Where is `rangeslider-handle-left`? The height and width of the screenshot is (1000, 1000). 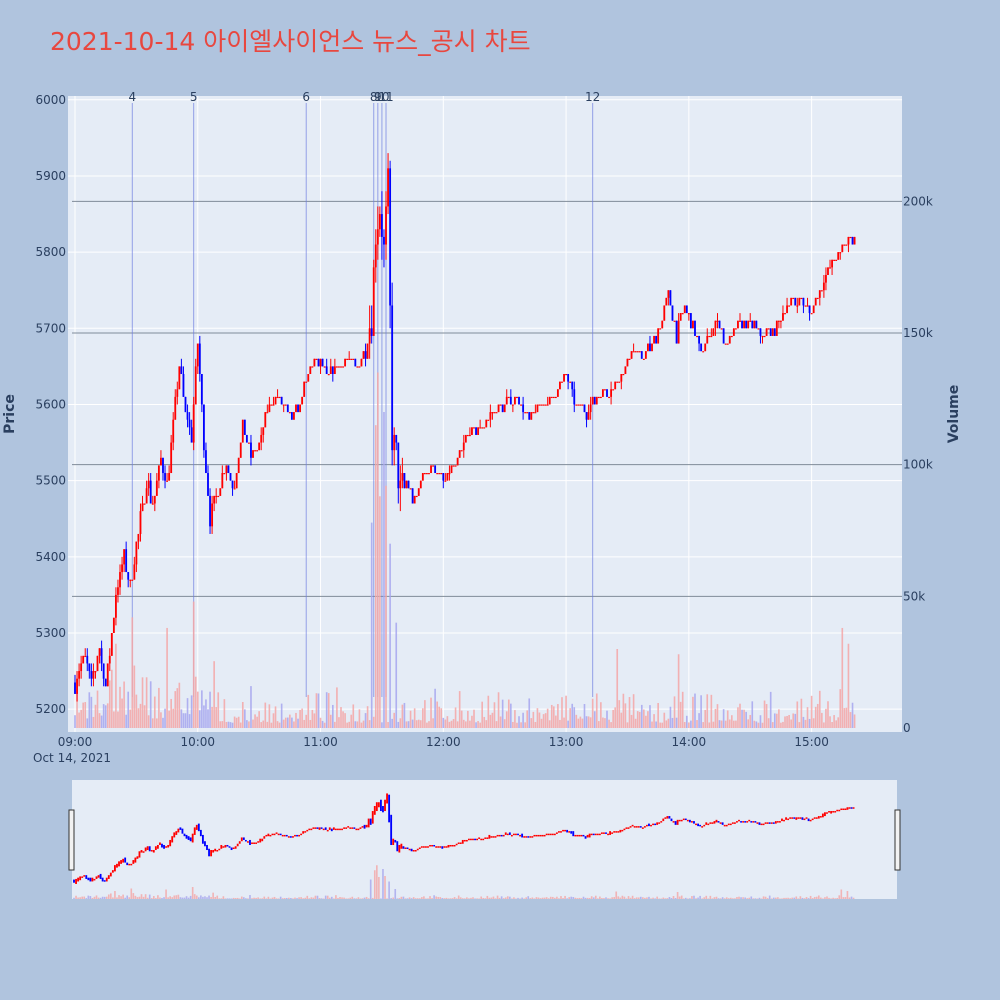
rangeslider-handle-left is located at coordinates (71, 840).